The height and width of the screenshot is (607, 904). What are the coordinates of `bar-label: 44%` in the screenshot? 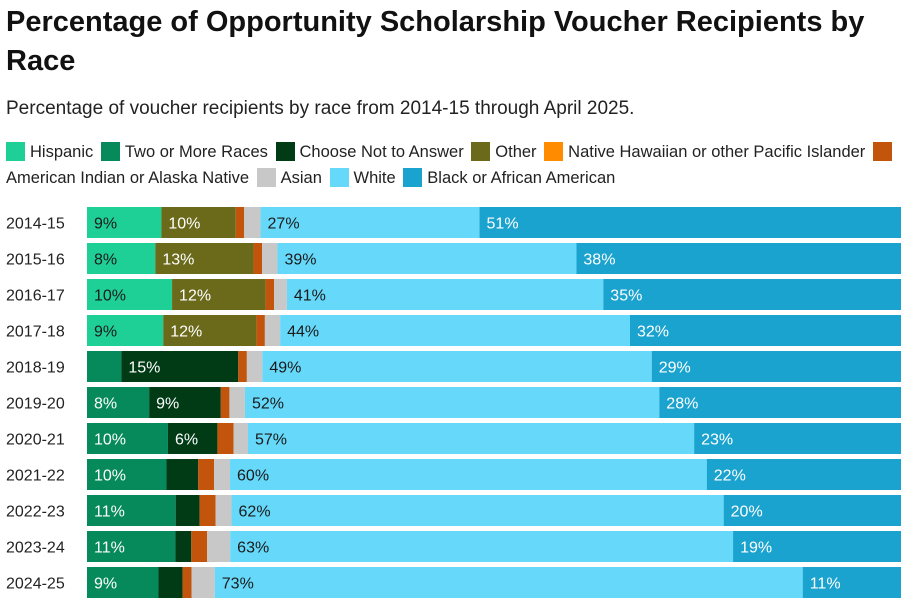 It's located at (303, 332).